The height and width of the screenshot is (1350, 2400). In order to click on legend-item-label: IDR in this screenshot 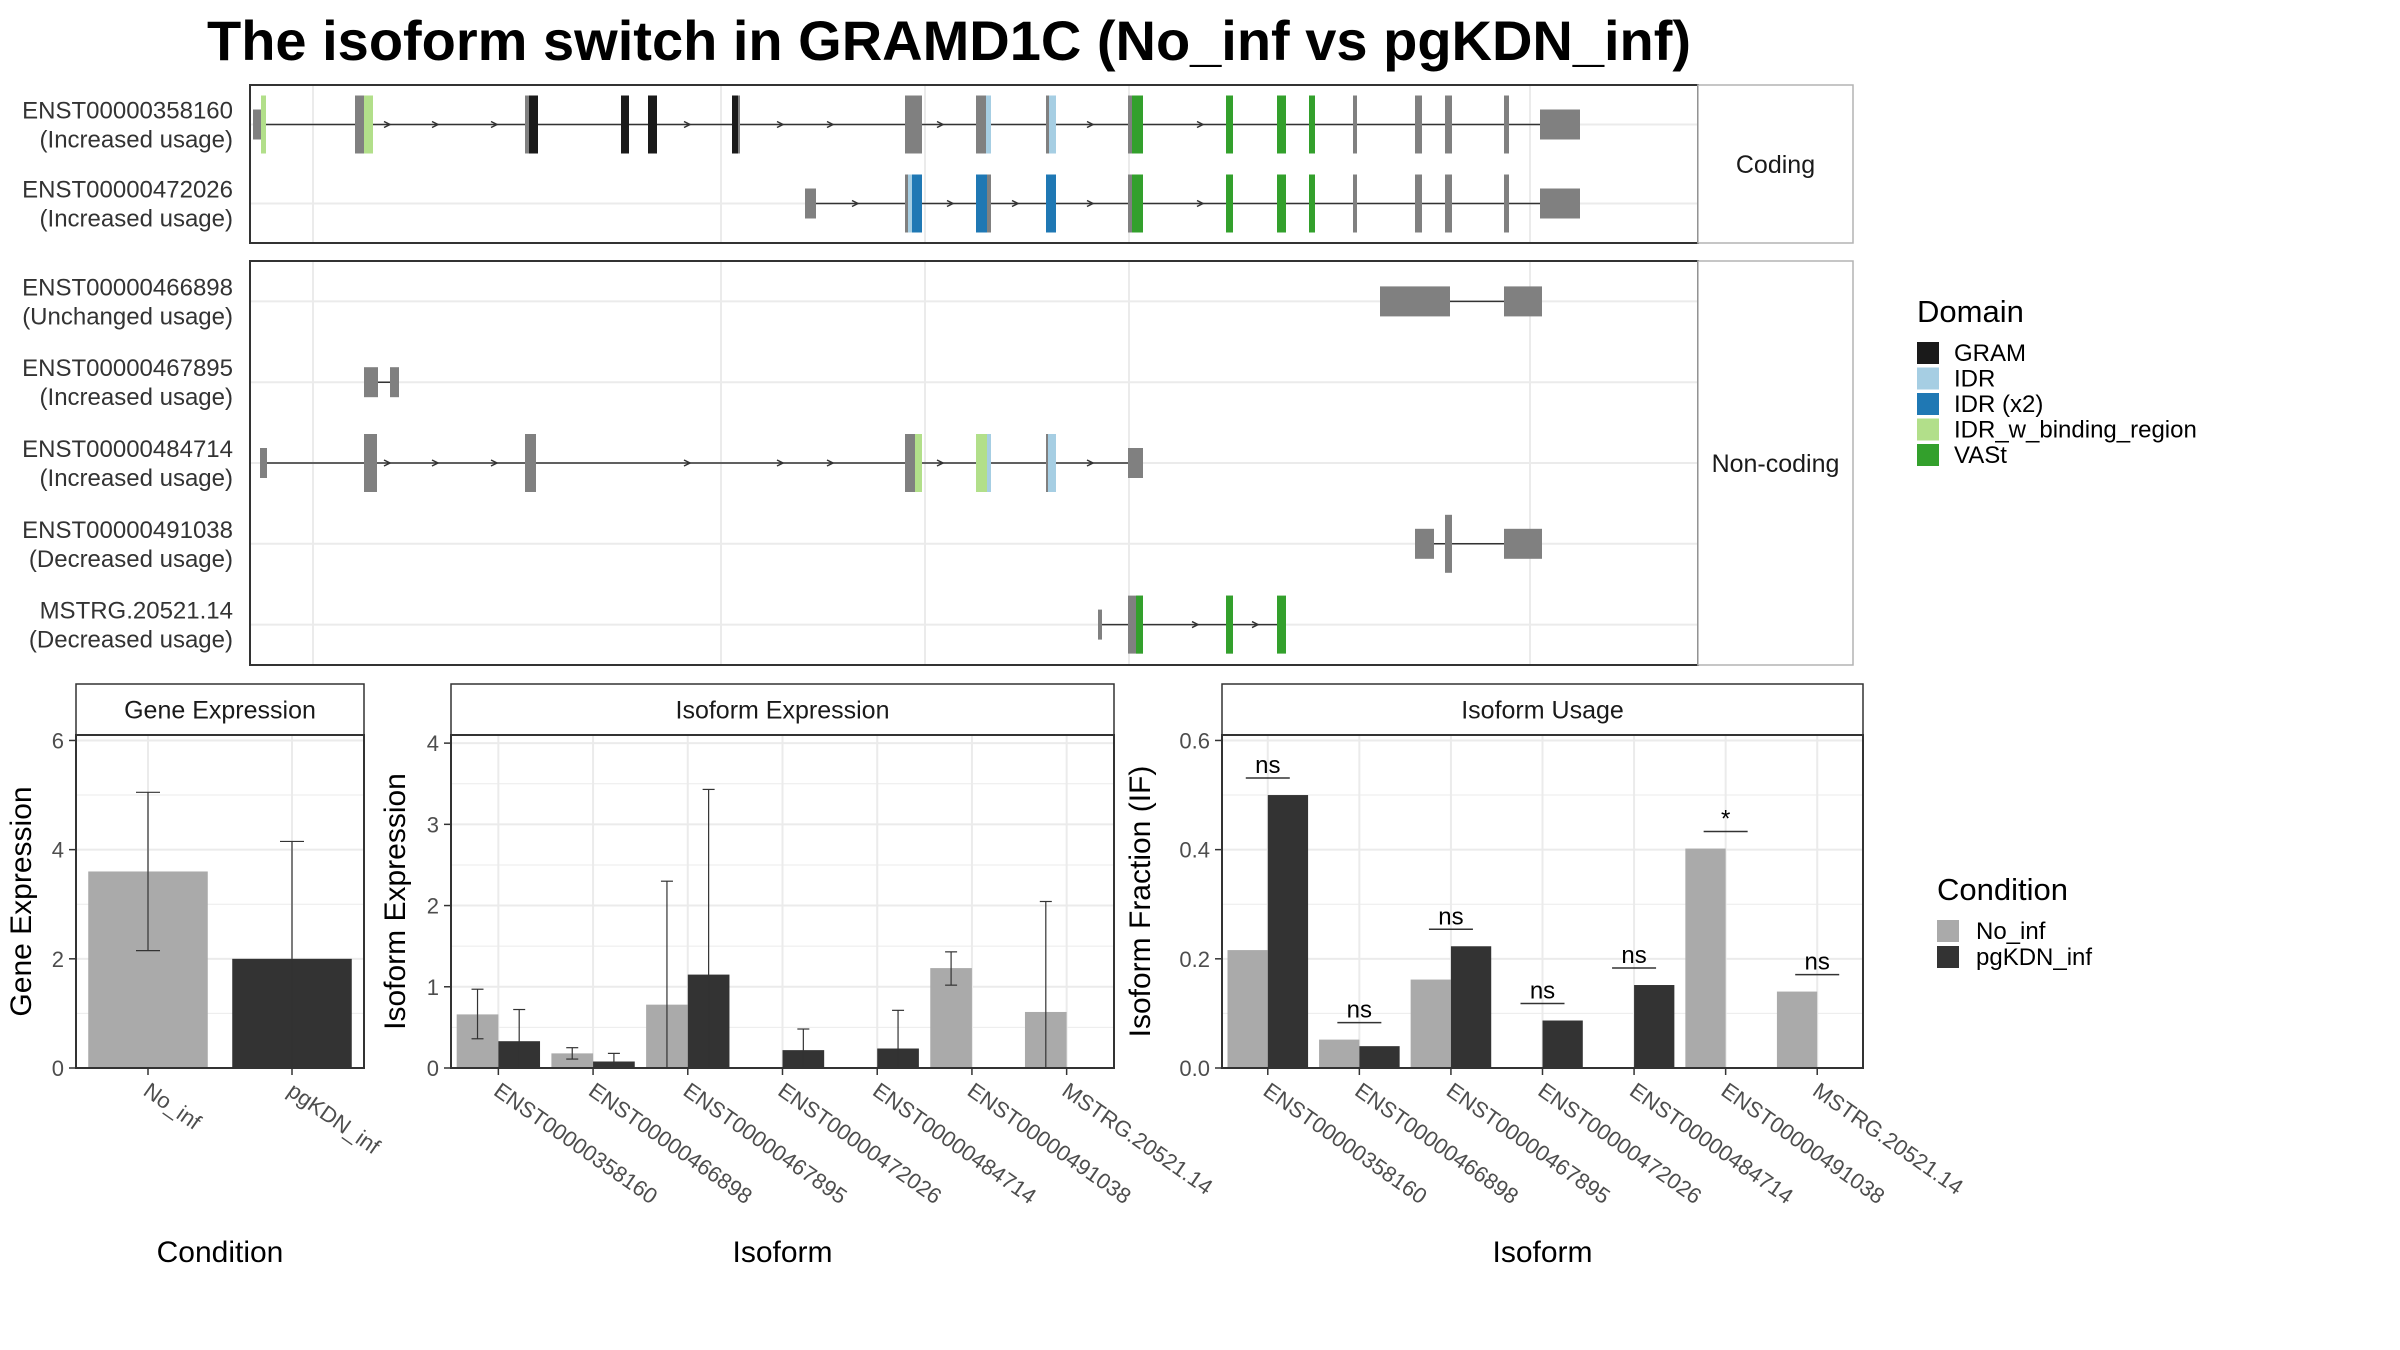, I will do `click(1974, 379)`.